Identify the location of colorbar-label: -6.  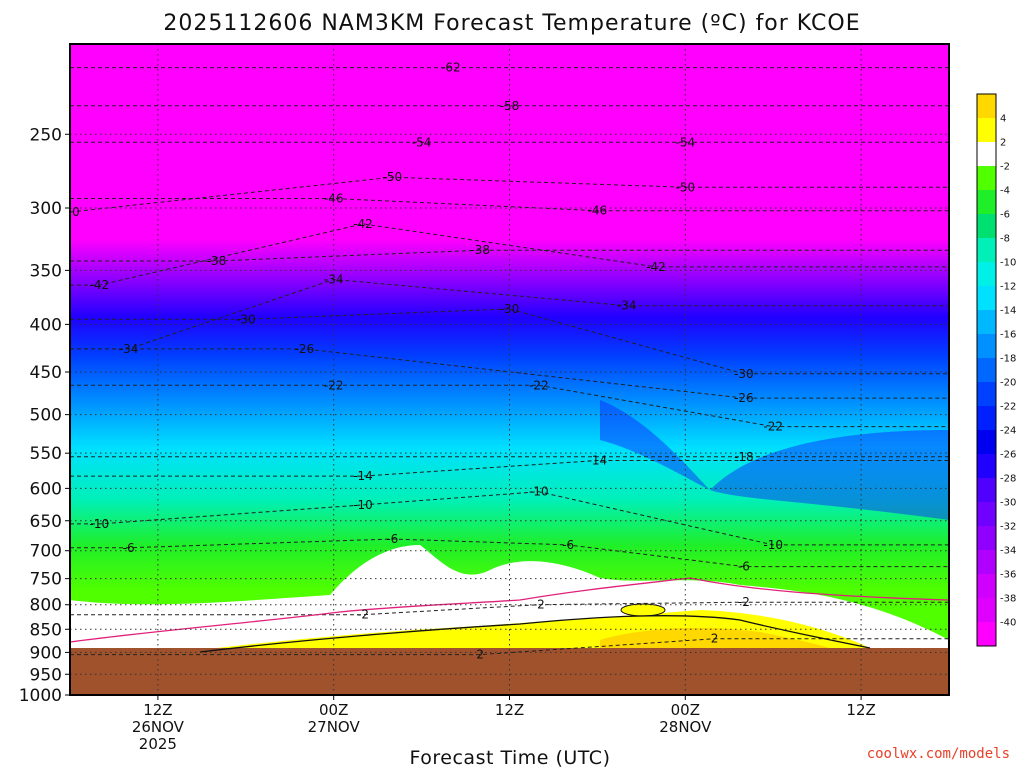
(1005, 215).